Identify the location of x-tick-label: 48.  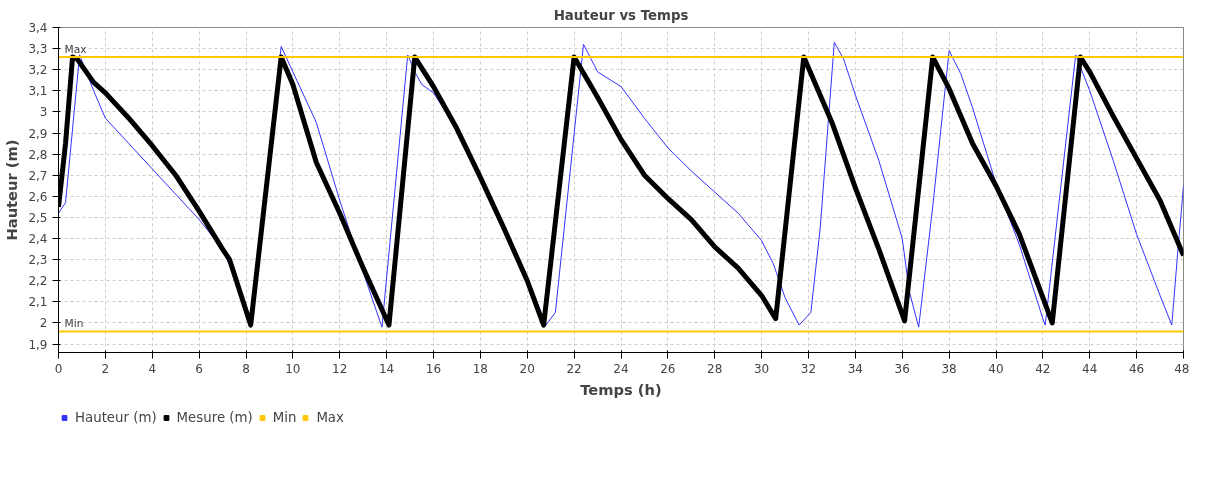
(1182, 368).